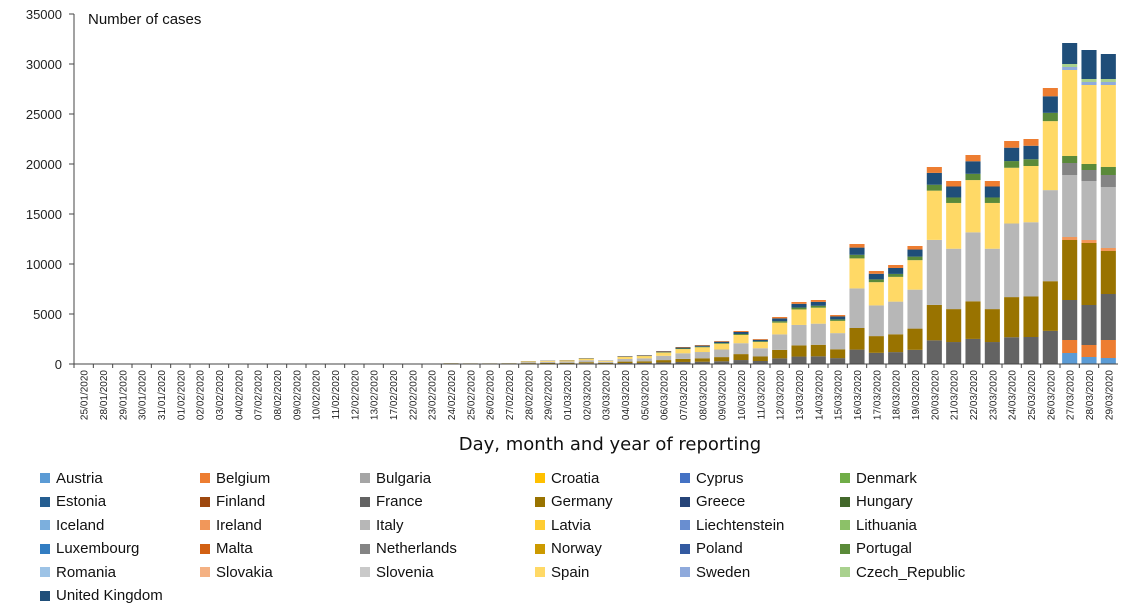 The width and height of the screenshot is (1140, 606). I want to click on x-tick-label: 21/03/2020, so click(955, 395).